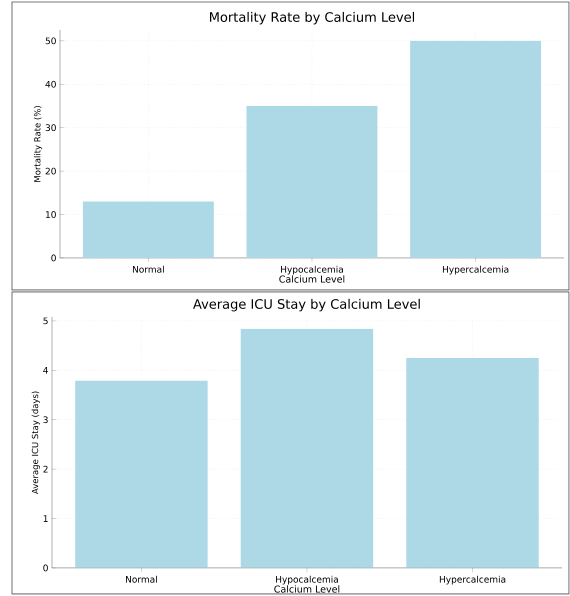  Describe the element at coordinates (306, 305) in the screenshot. I see `chart-title: Average ICU Stay by Calcium Level` at that location.